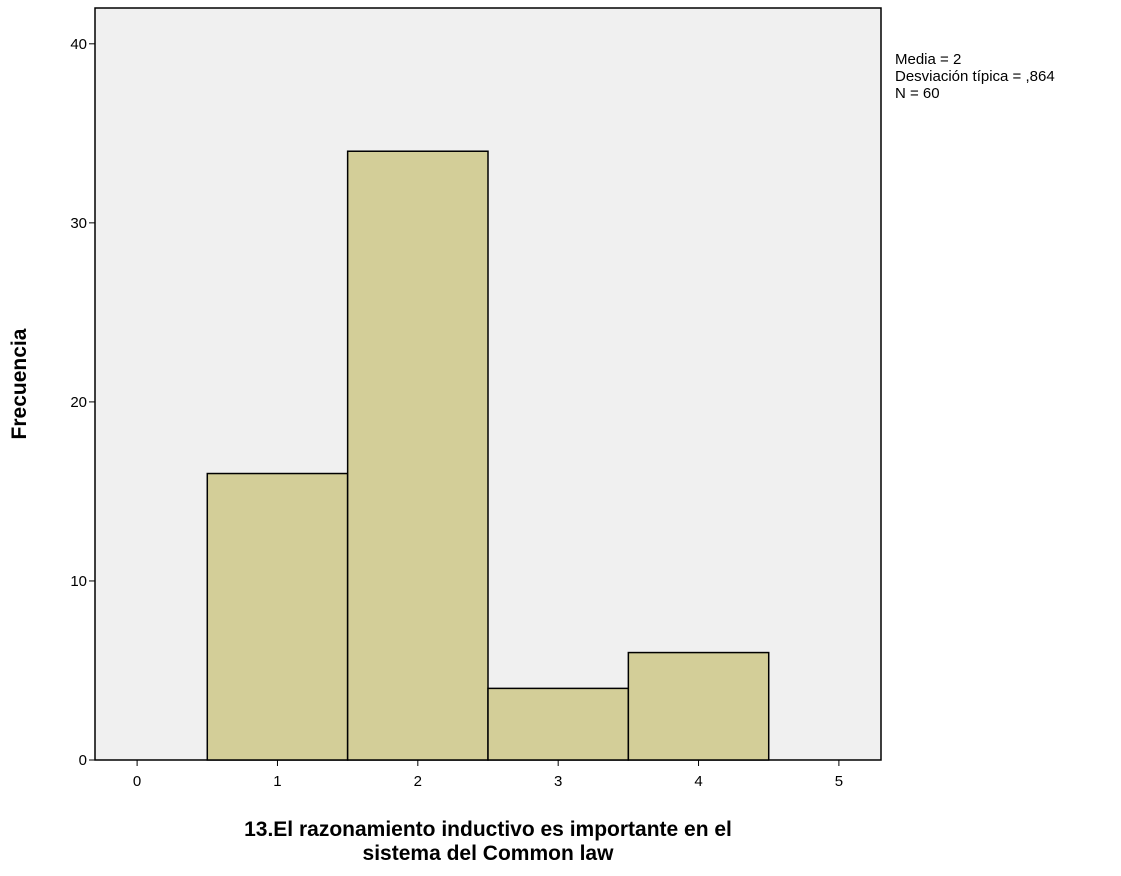 Image resolution: width=1121 pixels, height=876 pixels. I want to click on y-tick-label: 30, so click(78, 223).